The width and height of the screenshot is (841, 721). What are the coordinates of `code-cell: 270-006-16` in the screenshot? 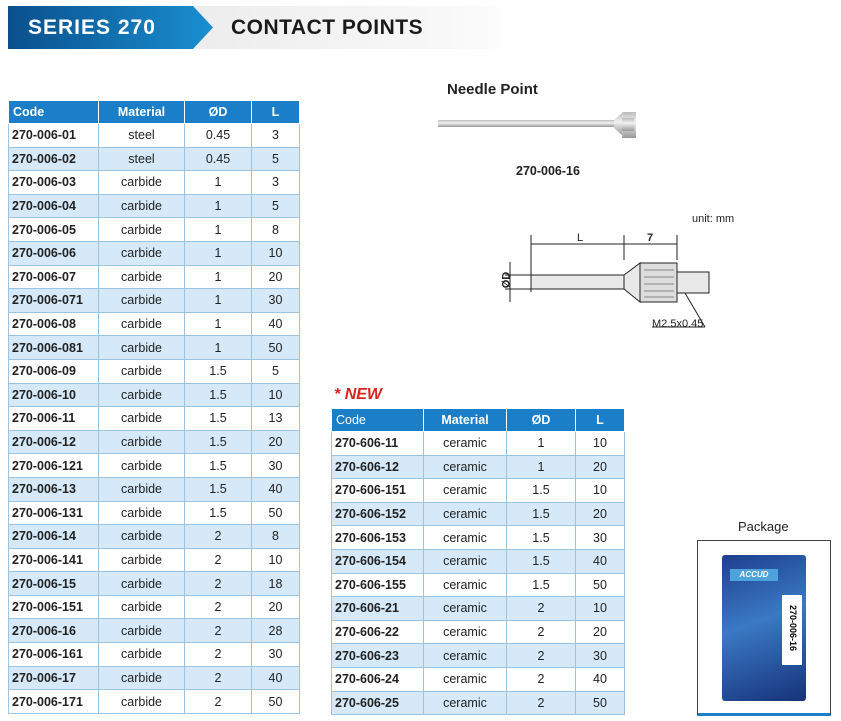 It's located at (53, 631).